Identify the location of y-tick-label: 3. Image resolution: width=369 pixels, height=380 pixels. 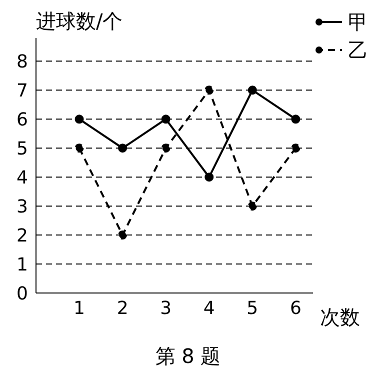
(22, 207).